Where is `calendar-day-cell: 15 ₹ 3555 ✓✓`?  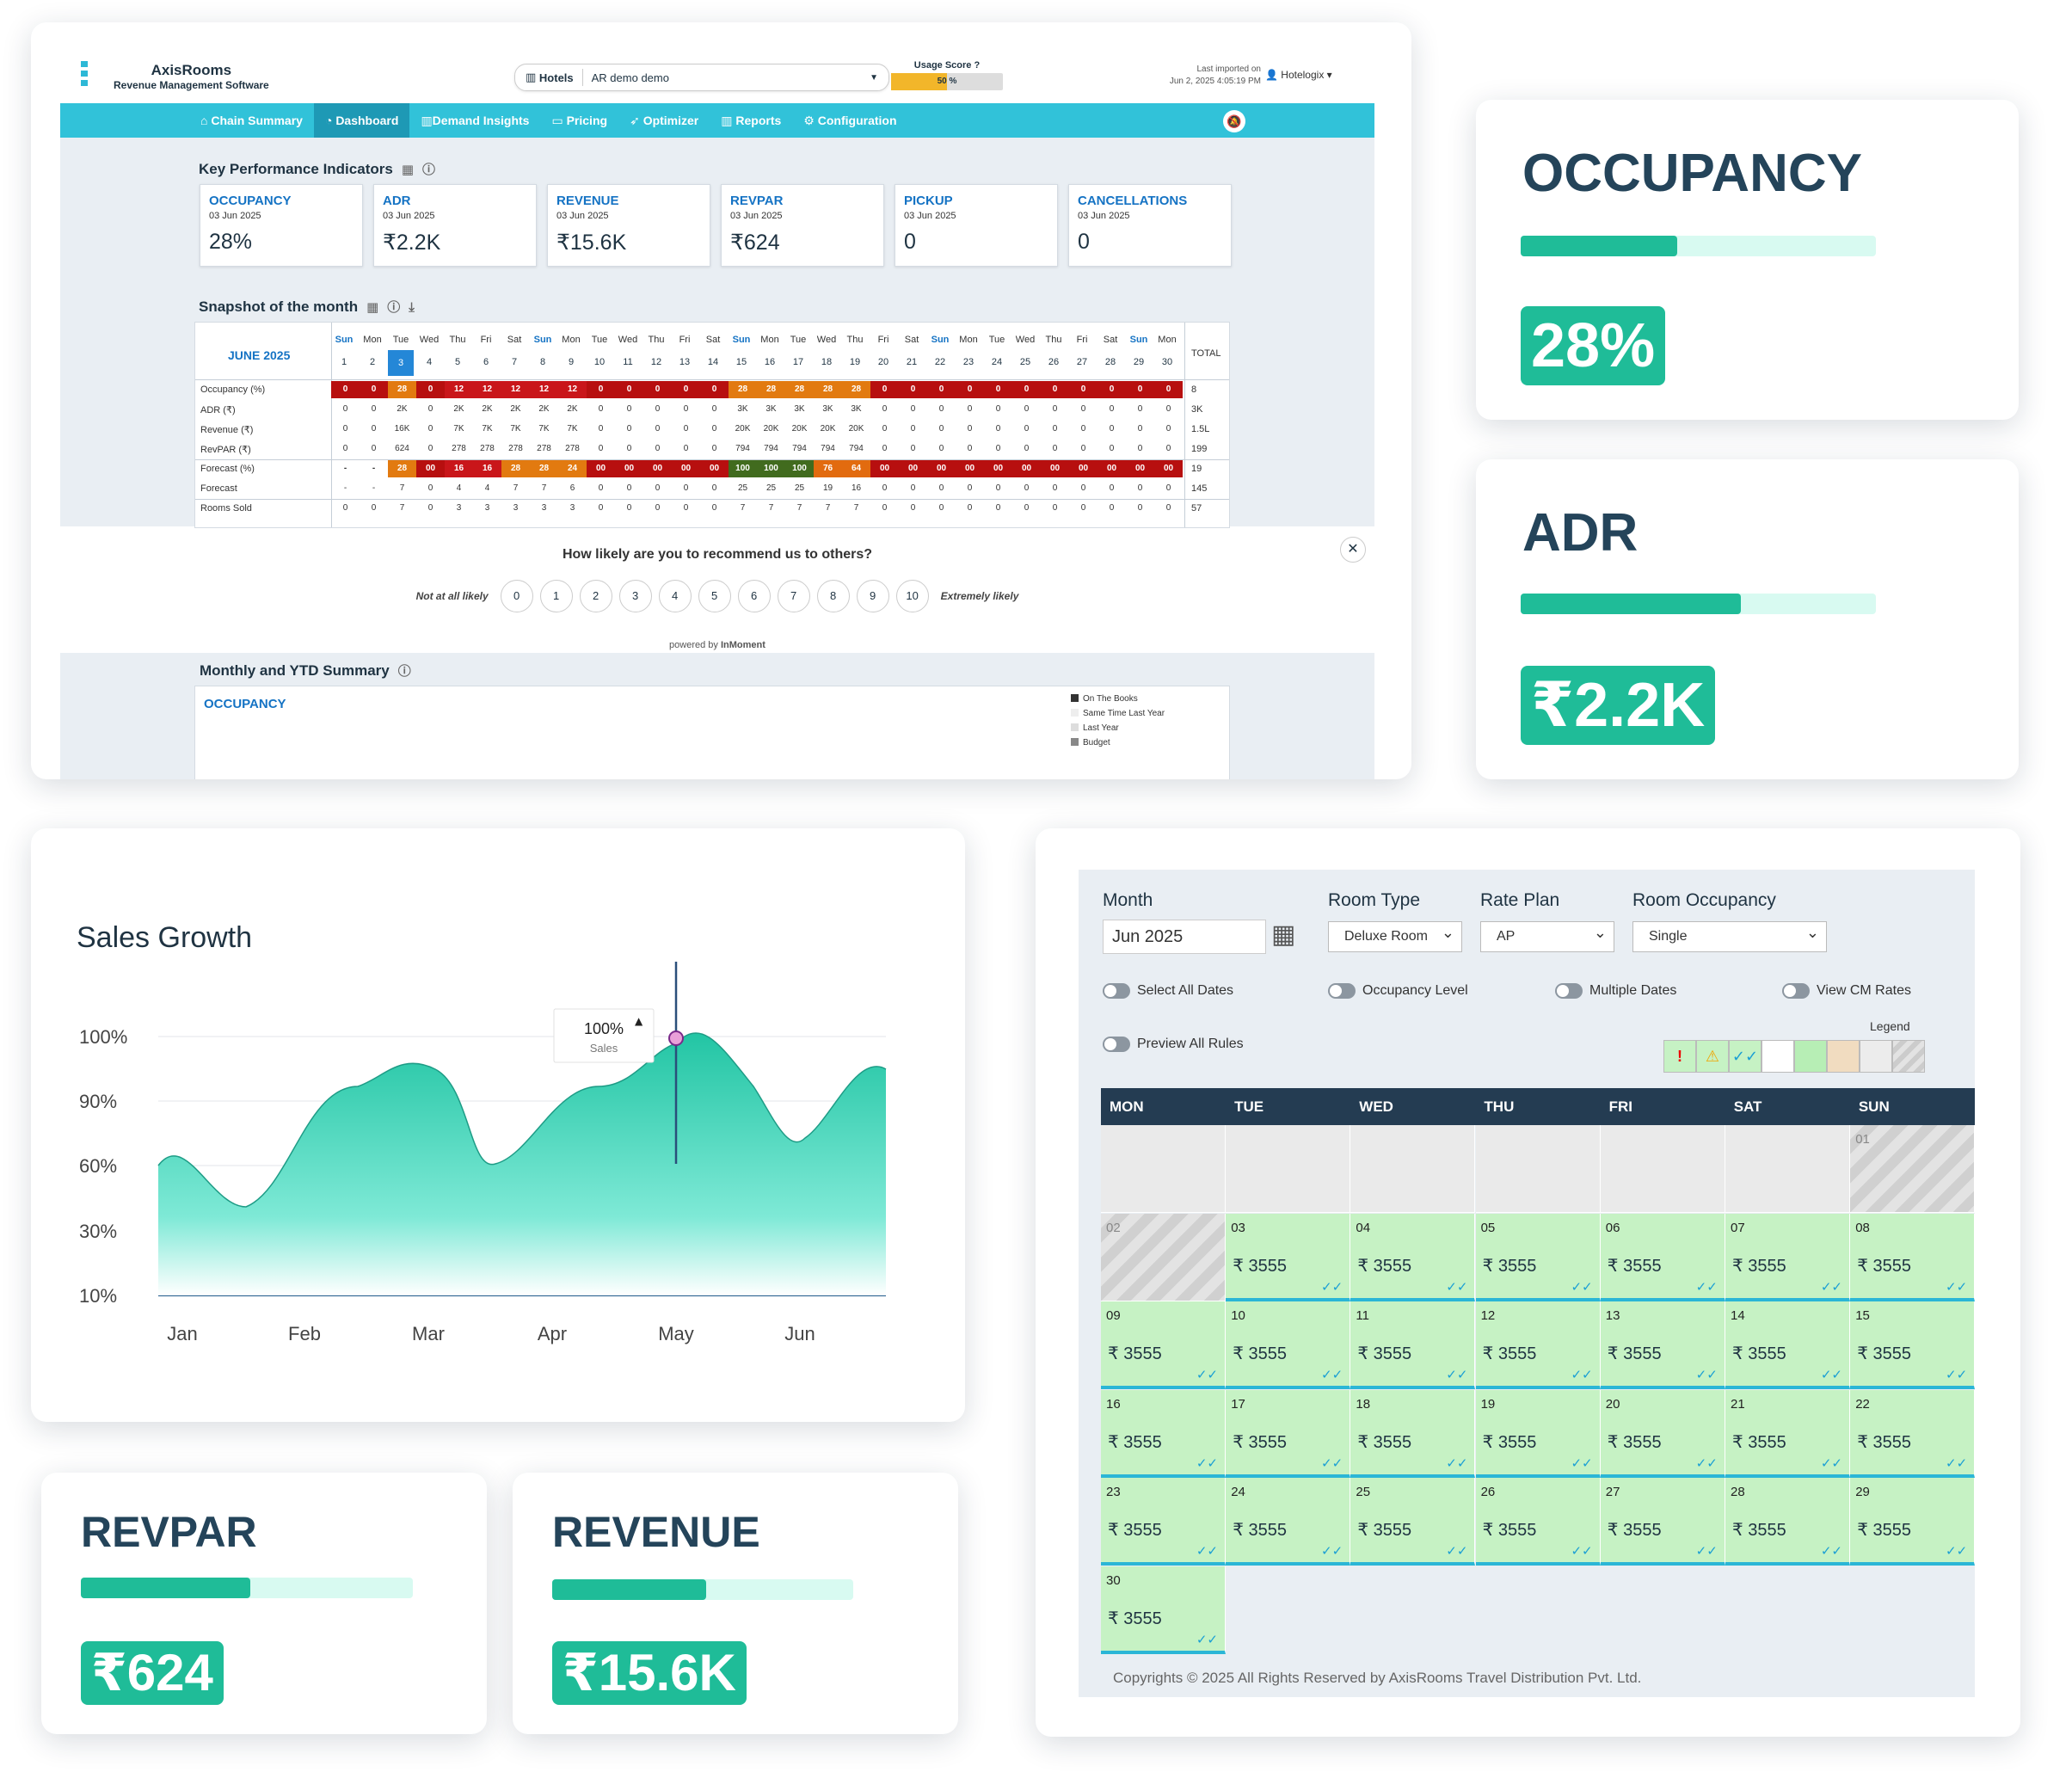
calendar-day-cell: 15 ₹ 3555 ✓✓ is located at coordinates (1913, 1345).